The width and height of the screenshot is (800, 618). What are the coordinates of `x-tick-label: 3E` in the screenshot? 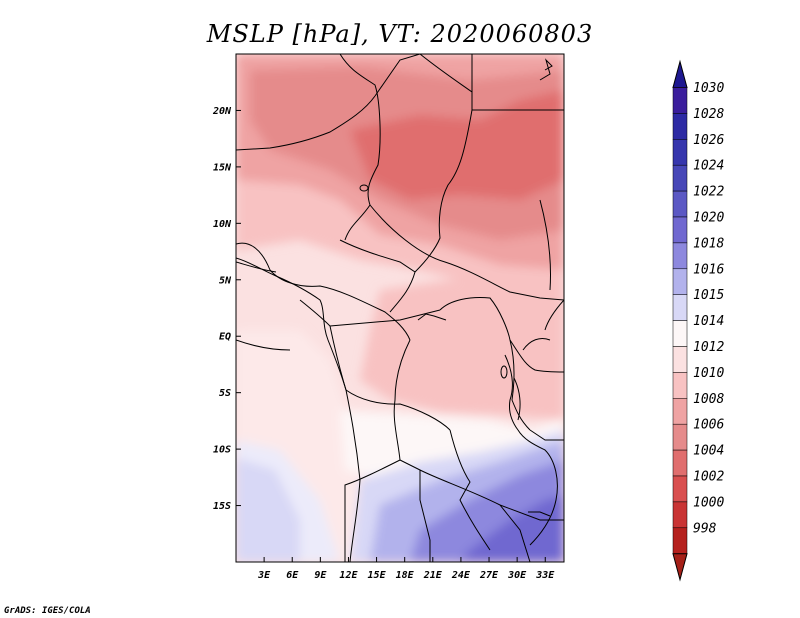 It's located at (264, 575).